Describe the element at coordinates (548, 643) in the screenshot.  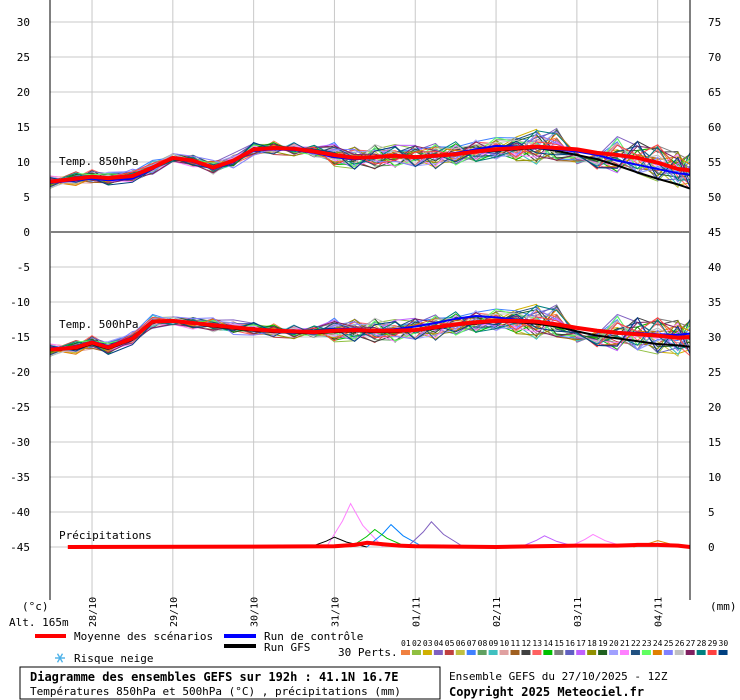
I see `pert-legend-label: 14` at that location.